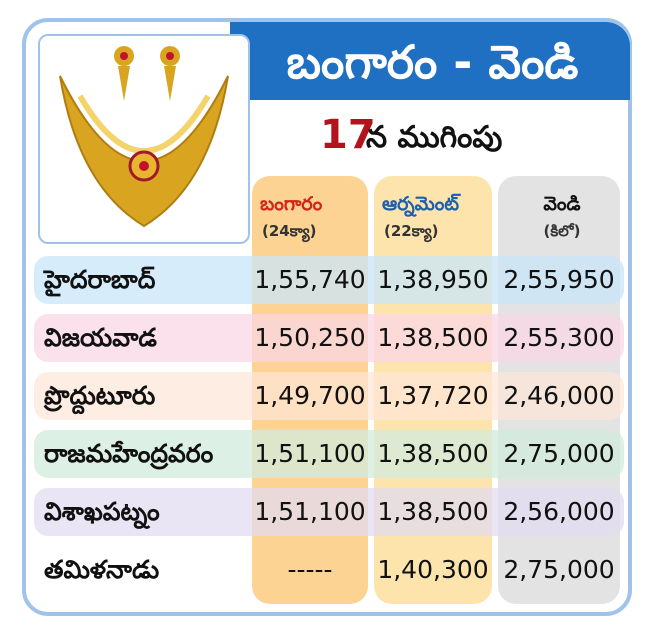 Image resolution: width=650 pixels, height=628 pixels. What do you see at coordinates (433, 395) in the screenshot?
I see `price: 1,37,720` at bounding box center [433, 395].